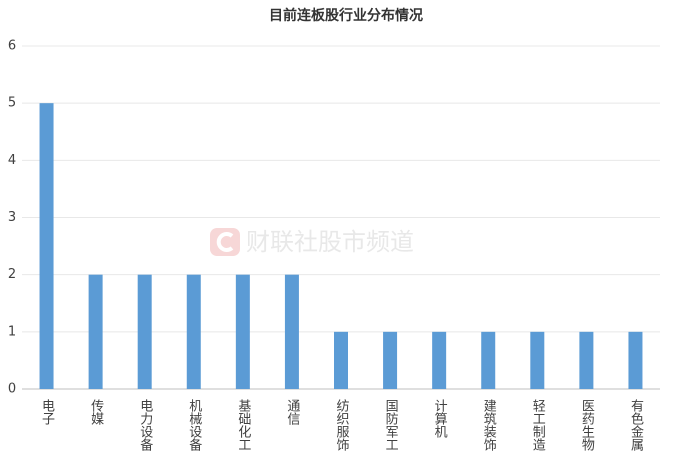 Image resolution: width=692 pixels, height=461 pixels. What do you see at coordinates (342, 425) in the screenshot?
I see `x-tick-label: 纺织服饰` at bounding box center [342, 425].